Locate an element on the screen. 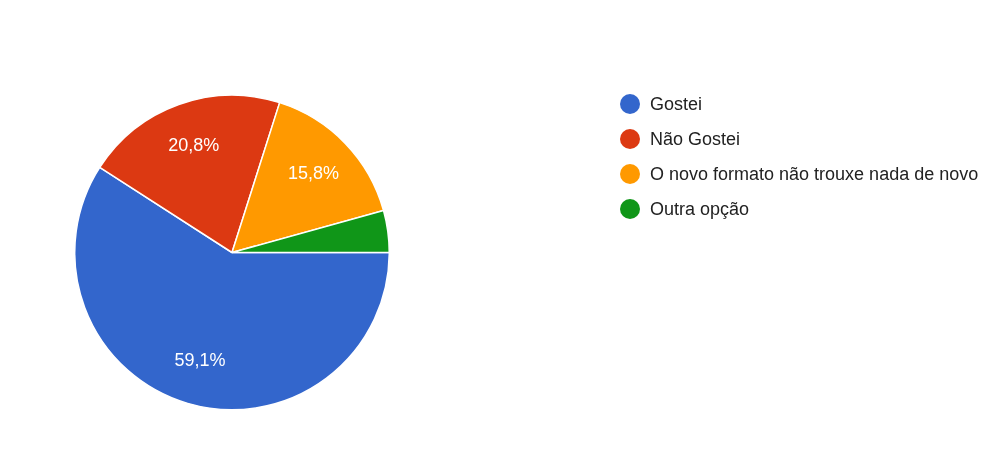 Image resolution: width=1007 pixels, height=451 pixels. data-label: 59,1% is located at coordinates (200, 360).